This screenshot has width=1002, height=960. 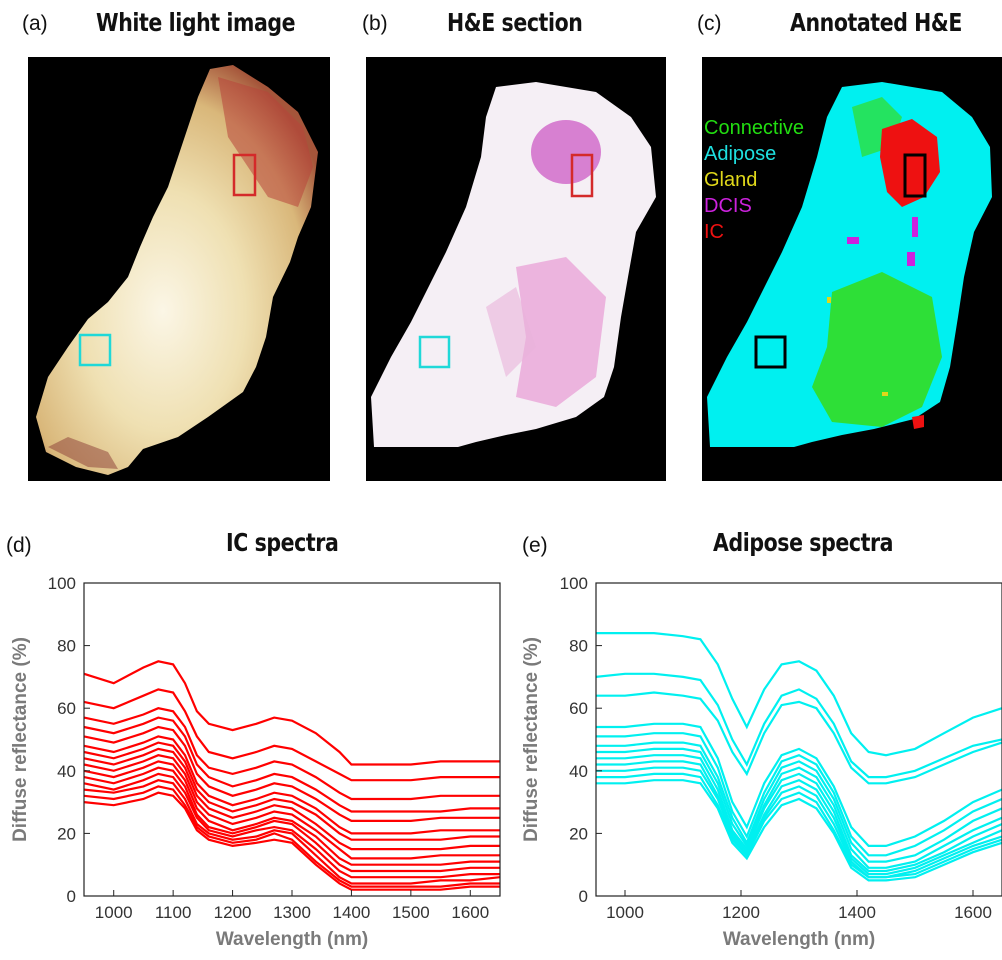 I want to click on legend-item-connective: Connective, so click(x=754, y=128).